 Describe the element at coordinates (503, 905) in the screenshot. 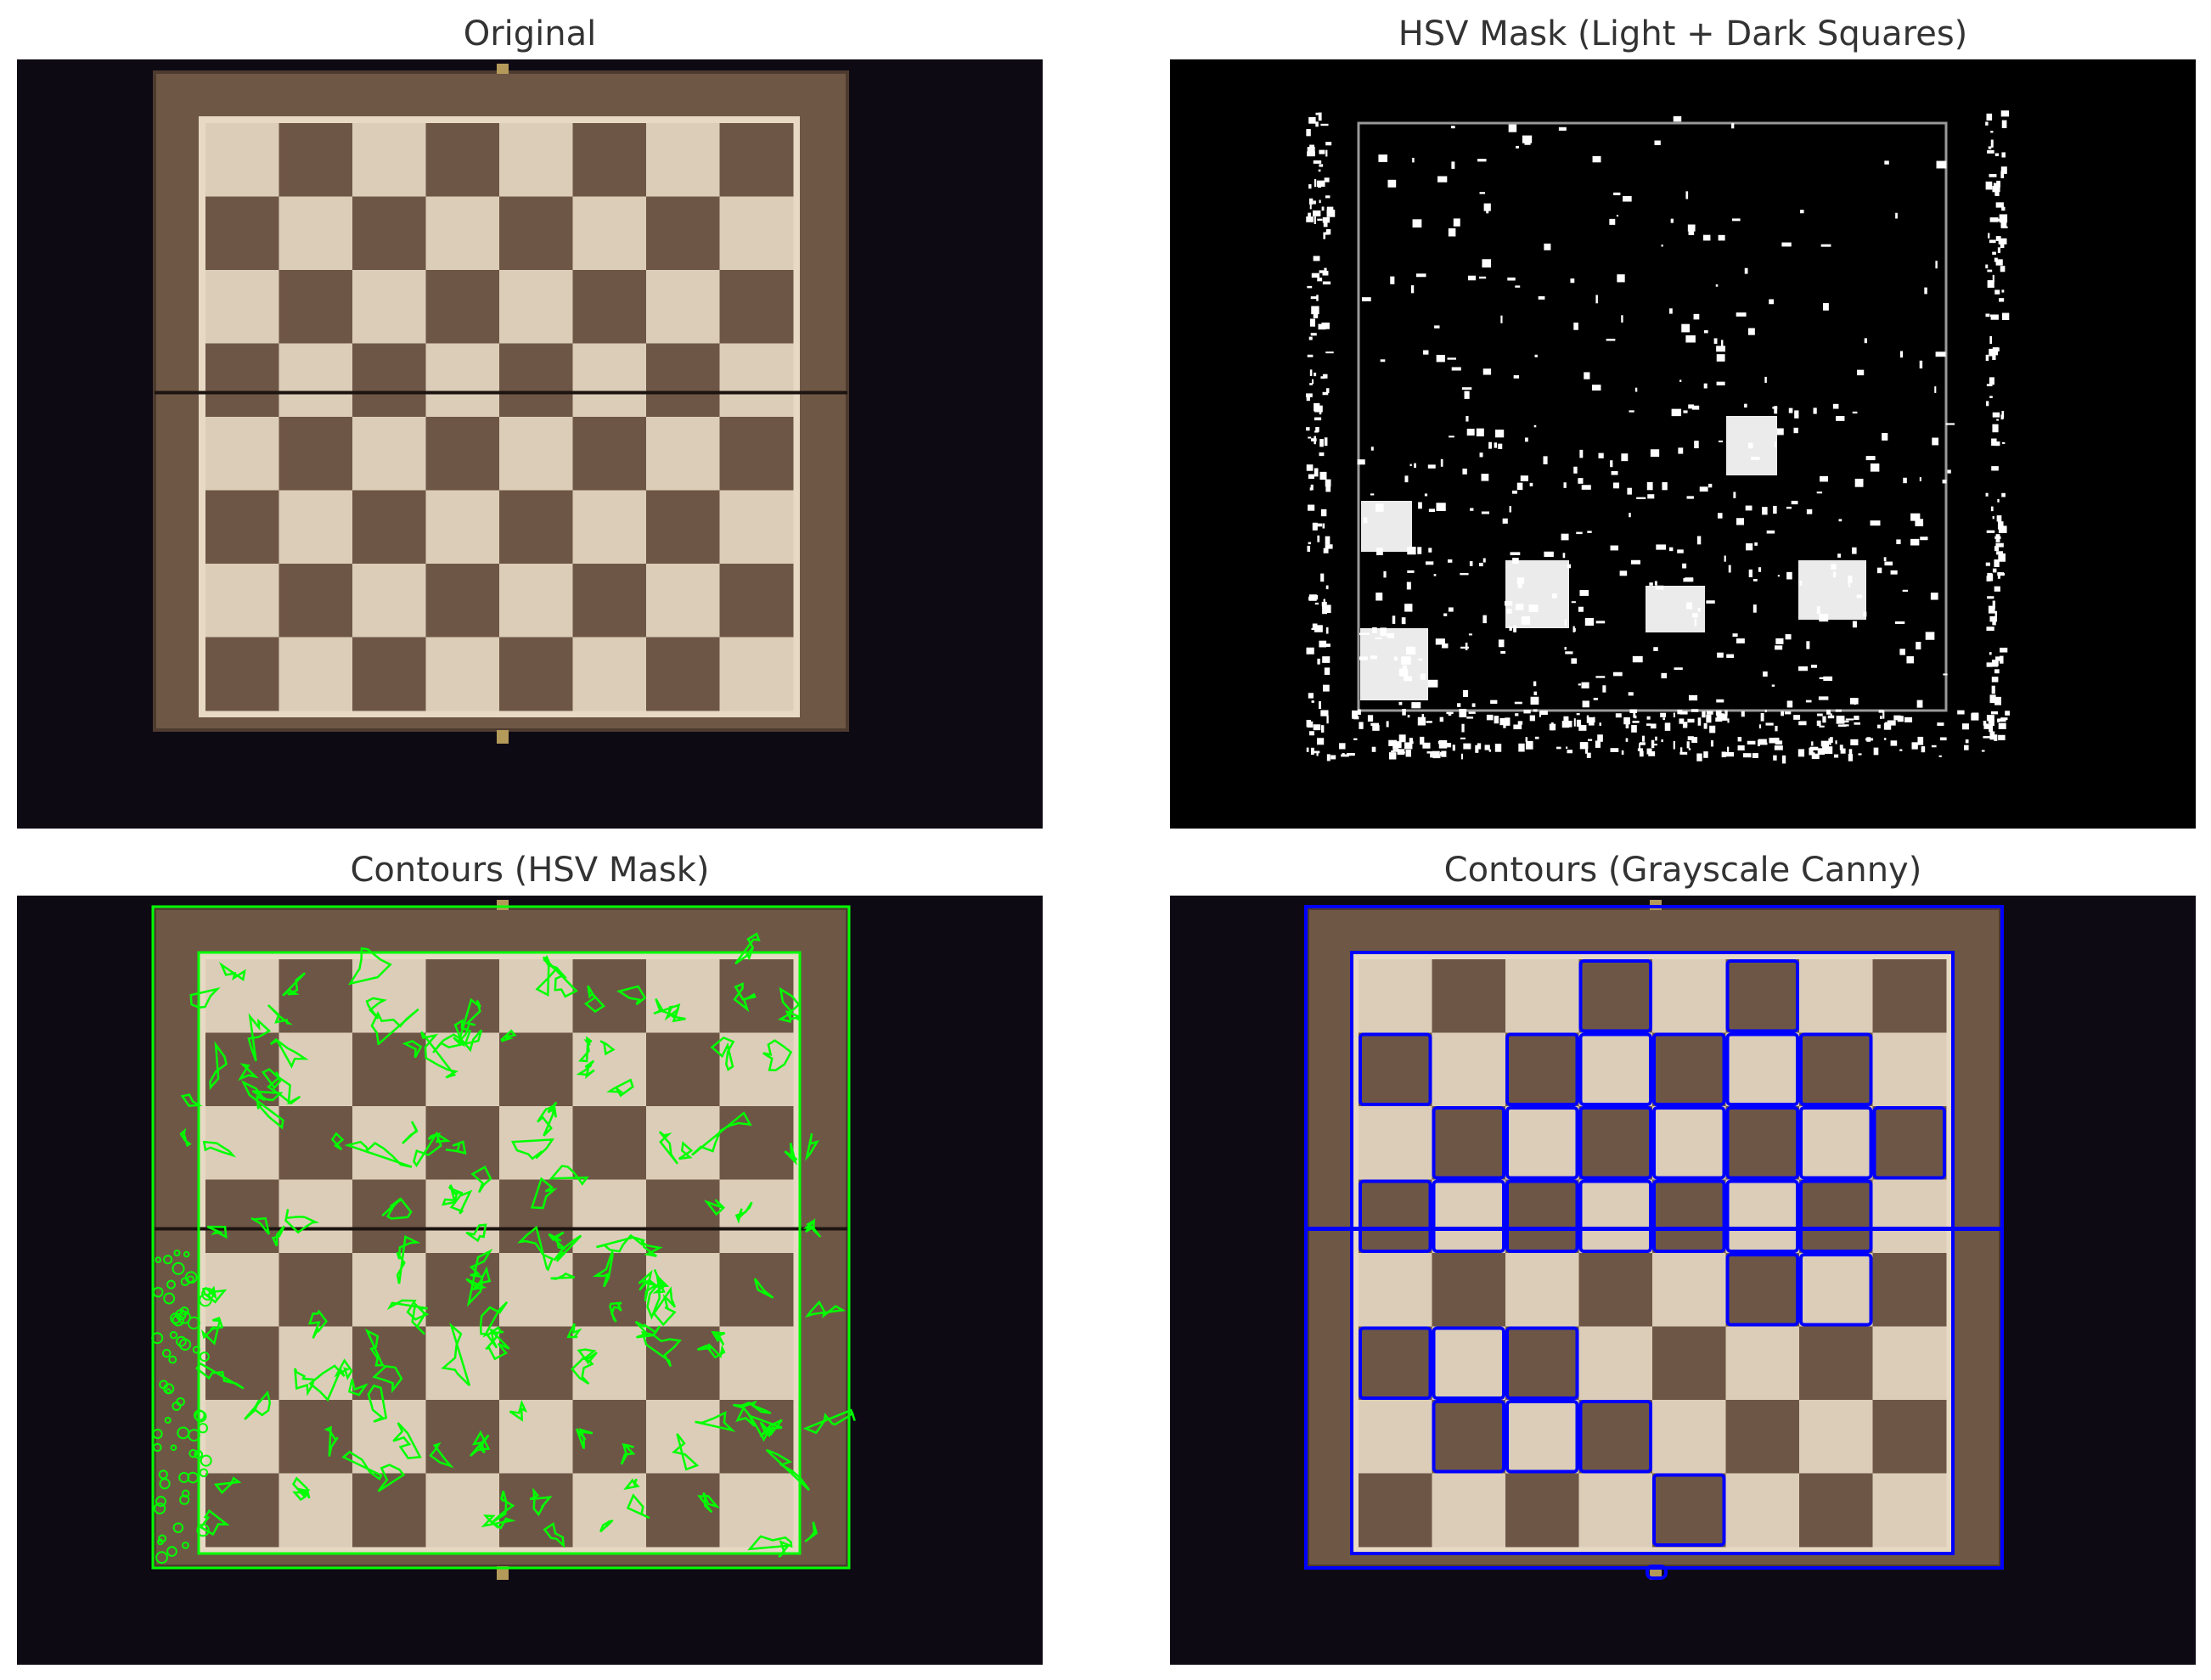

I see `board-clasp-top` at that location.